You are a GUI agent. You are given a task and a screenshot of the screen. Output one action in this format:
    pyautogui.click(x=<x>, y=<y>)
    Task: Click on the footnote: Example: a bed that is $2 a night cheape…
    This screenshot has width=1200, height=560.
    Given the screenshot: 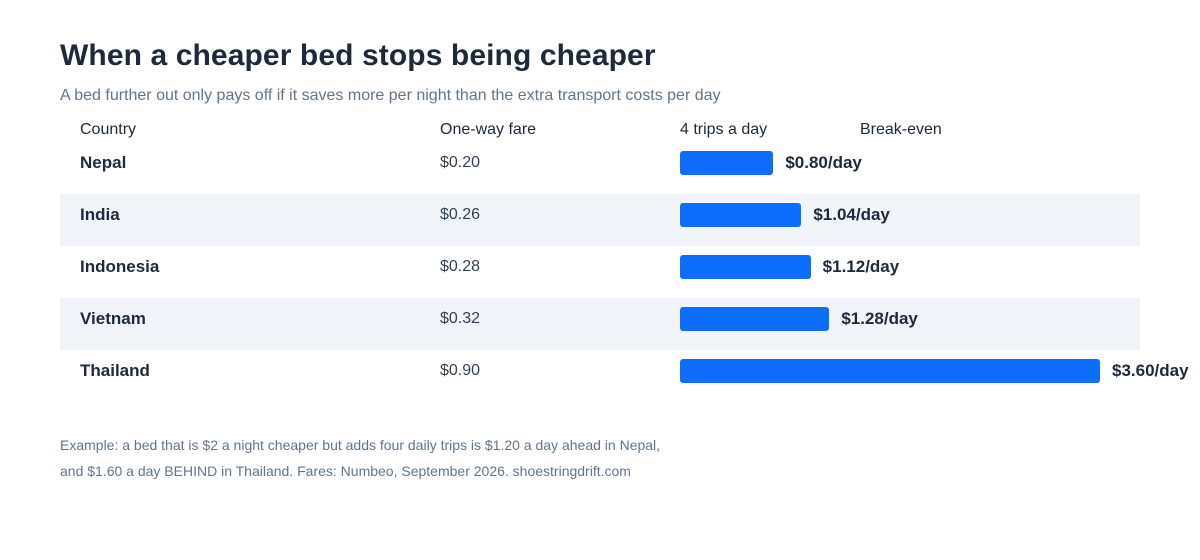 What is the action you would take?
    pyautogui.click(x=410, y=458)
    